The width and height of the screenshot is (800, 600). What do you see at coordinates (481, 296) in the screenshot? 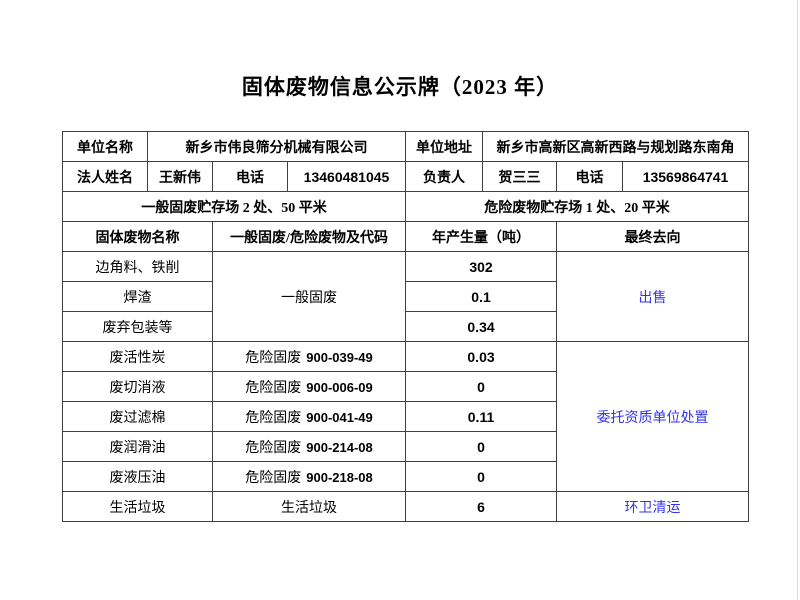
I see `waste-amount: 0.1` at bounding box center [481, 296].